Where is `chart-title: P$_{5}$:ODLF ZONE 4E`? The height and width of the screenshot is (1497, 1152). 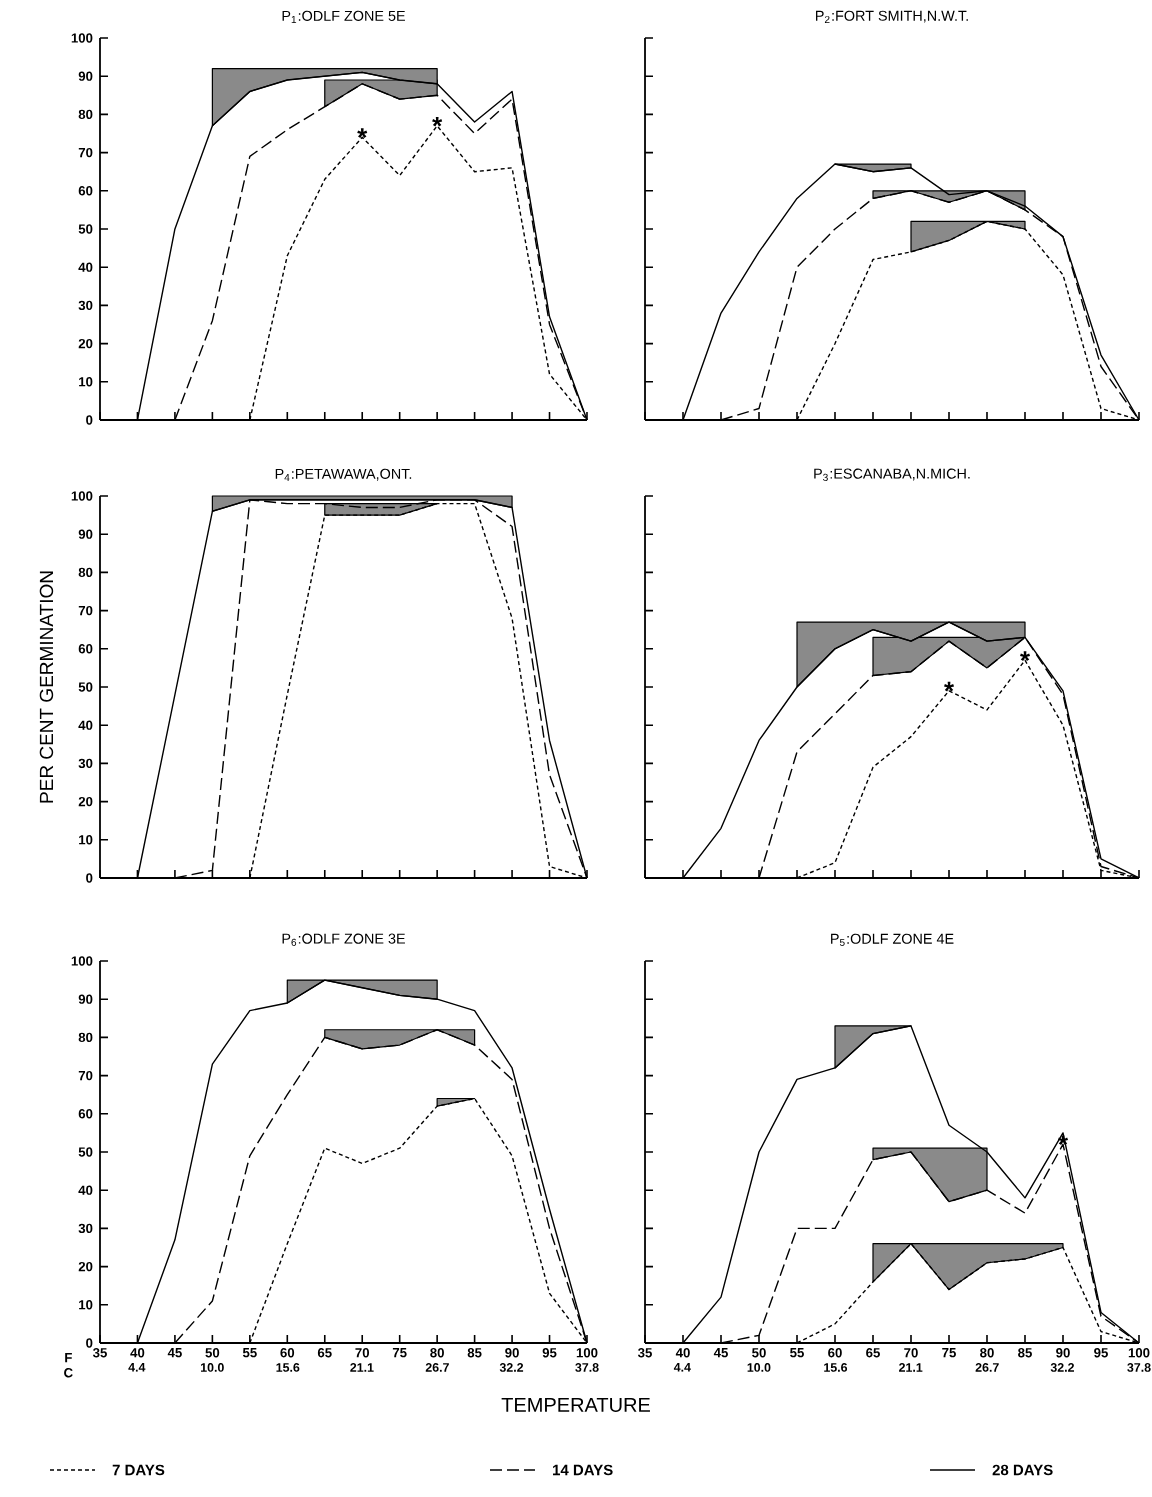 chart-title: P$_{5}$:ODLF ZONE 4E is located at coordinates (892, 939).